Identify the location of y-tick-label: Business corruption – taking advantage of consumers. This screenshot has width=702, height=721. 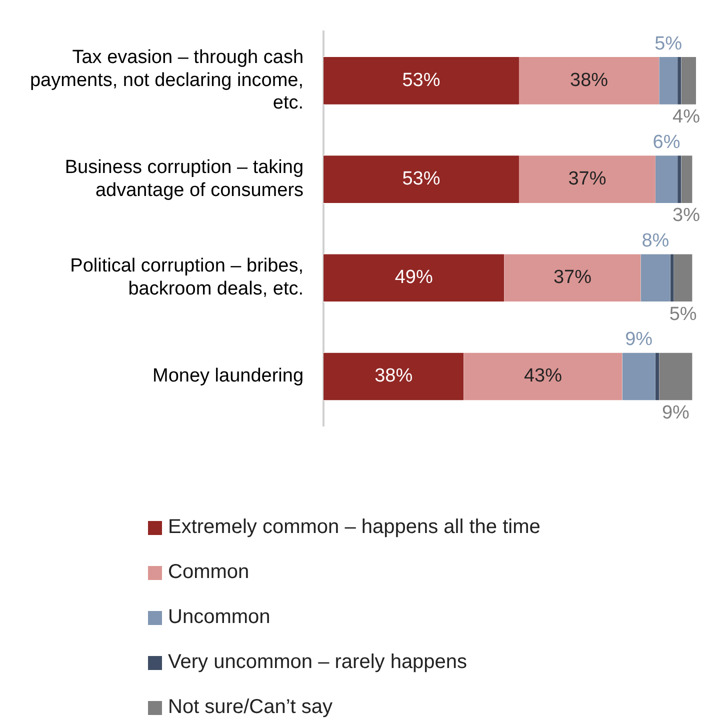
(184, 179).